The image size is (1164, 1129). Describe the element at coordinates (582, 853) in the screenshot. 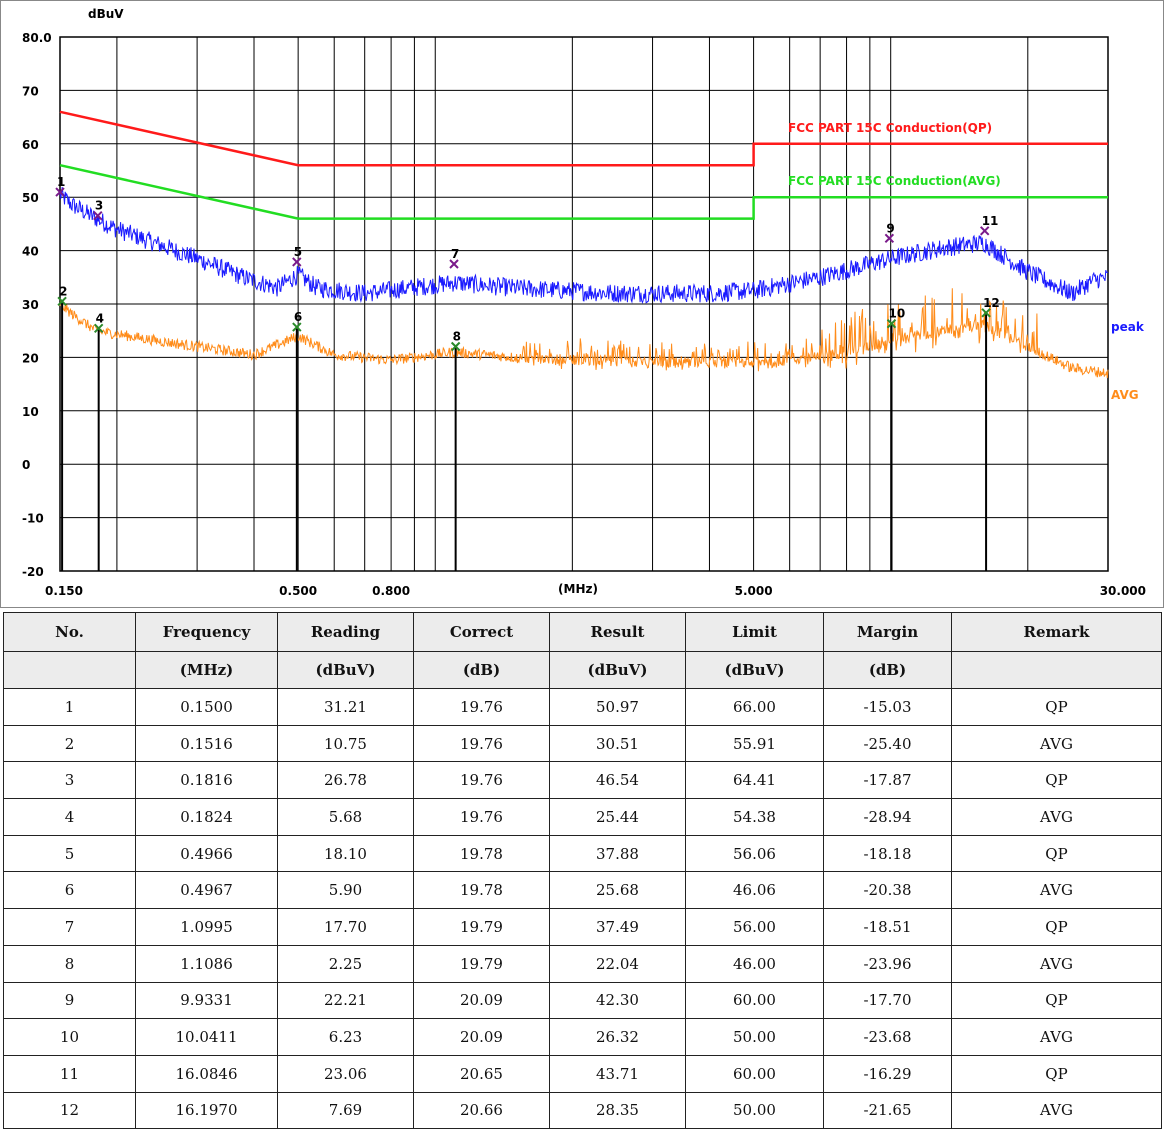

I see `table-row: 5 0.4966 18.10 19.78 37.88 56.06 -18.18 QP` at that location.